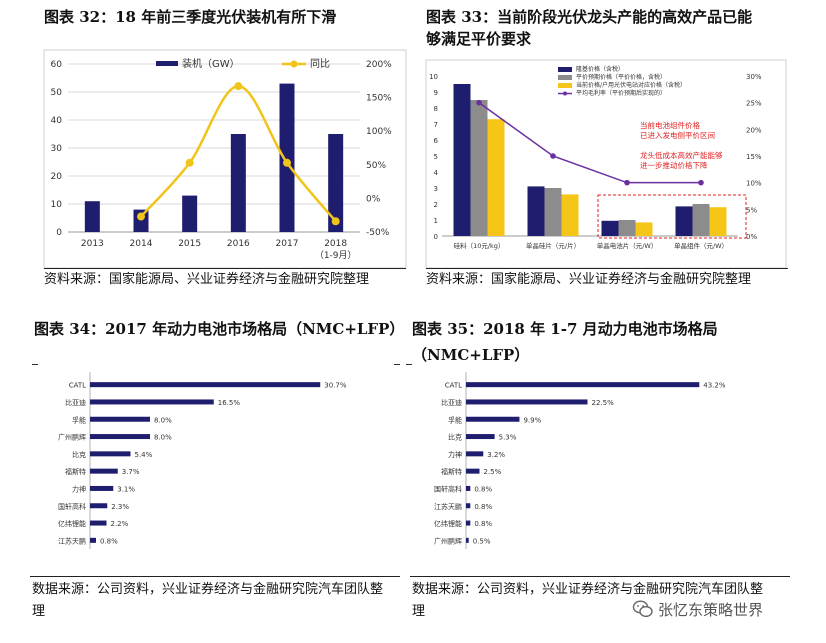 The height and width of the screenshot is (643, 826). I want to click on chart-35-category-label: CATL, so click(453, 386).